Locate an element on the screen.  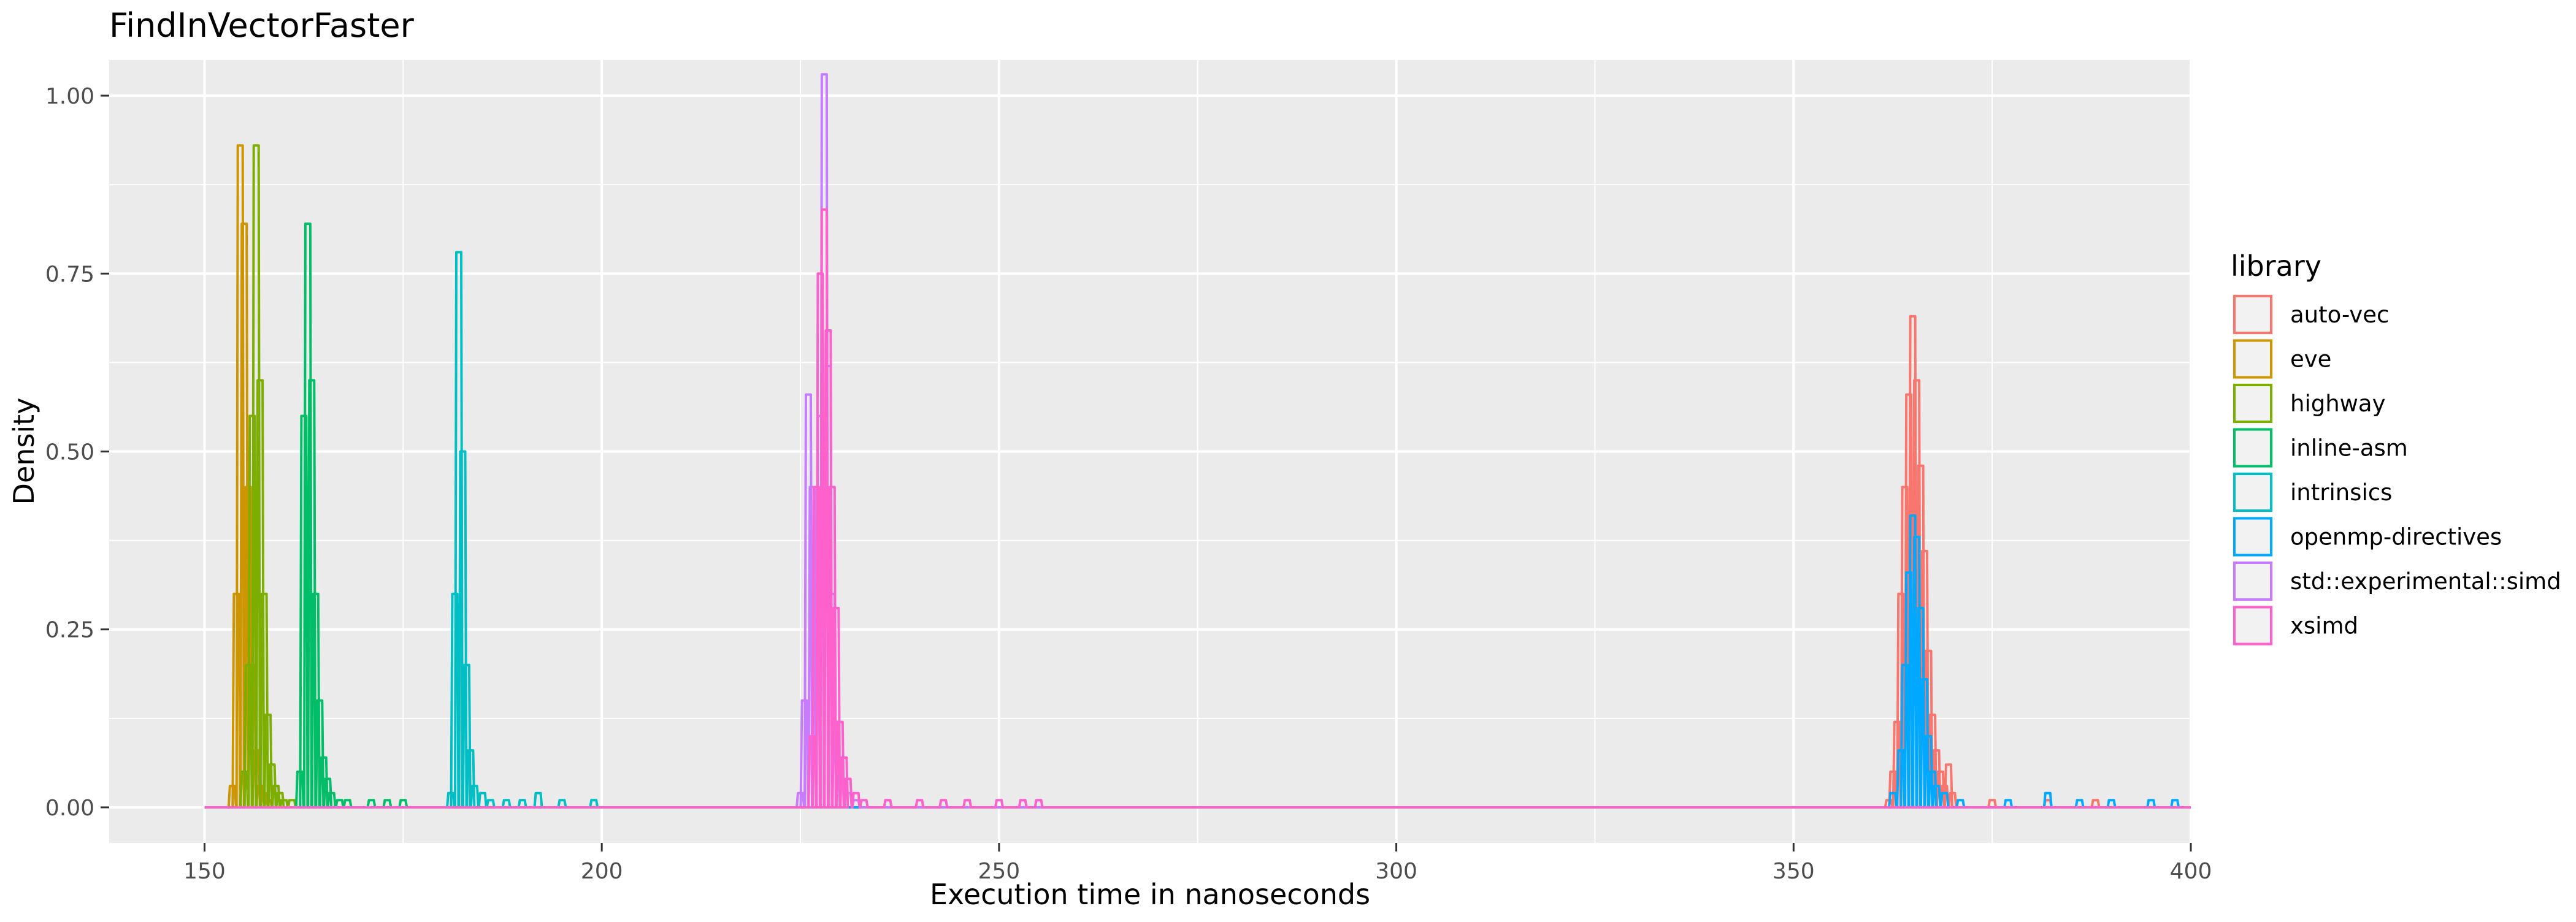
legend-label: inline-asm is located at coordinates (2349, 448).